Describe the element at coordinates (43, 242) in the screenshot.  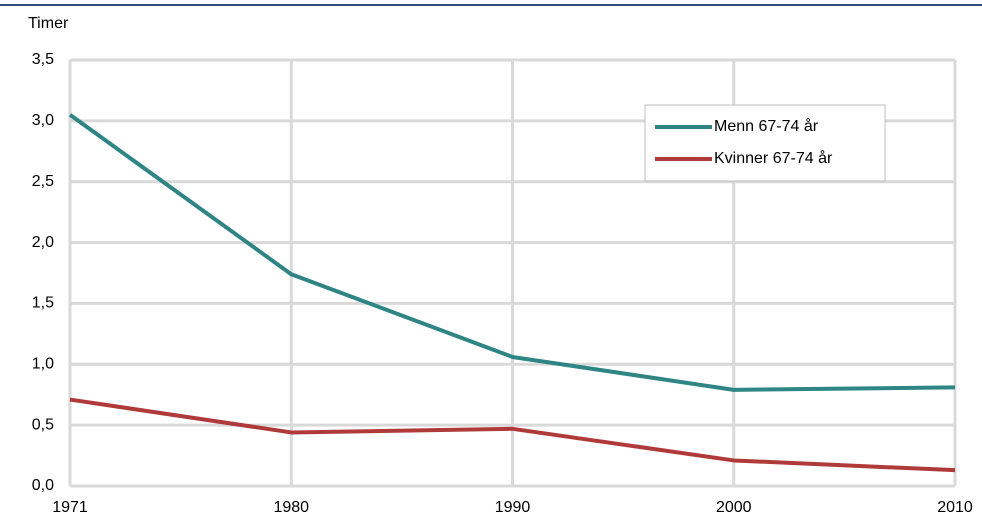
I see `y-tick-label: 2,0` at that location.